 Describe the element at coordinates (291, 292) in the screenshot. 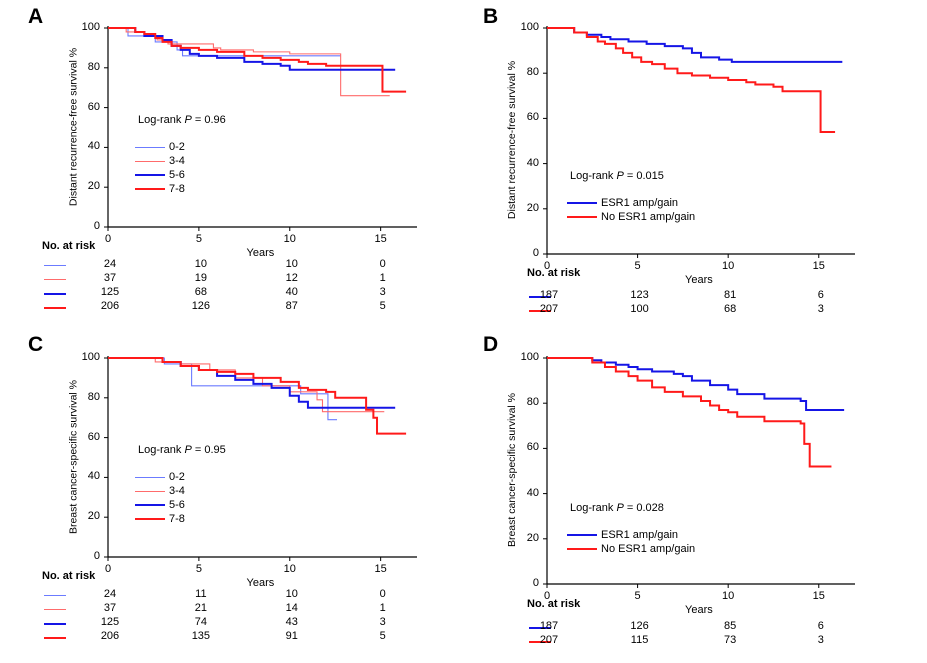

I see `risk-count: 40` at that location.